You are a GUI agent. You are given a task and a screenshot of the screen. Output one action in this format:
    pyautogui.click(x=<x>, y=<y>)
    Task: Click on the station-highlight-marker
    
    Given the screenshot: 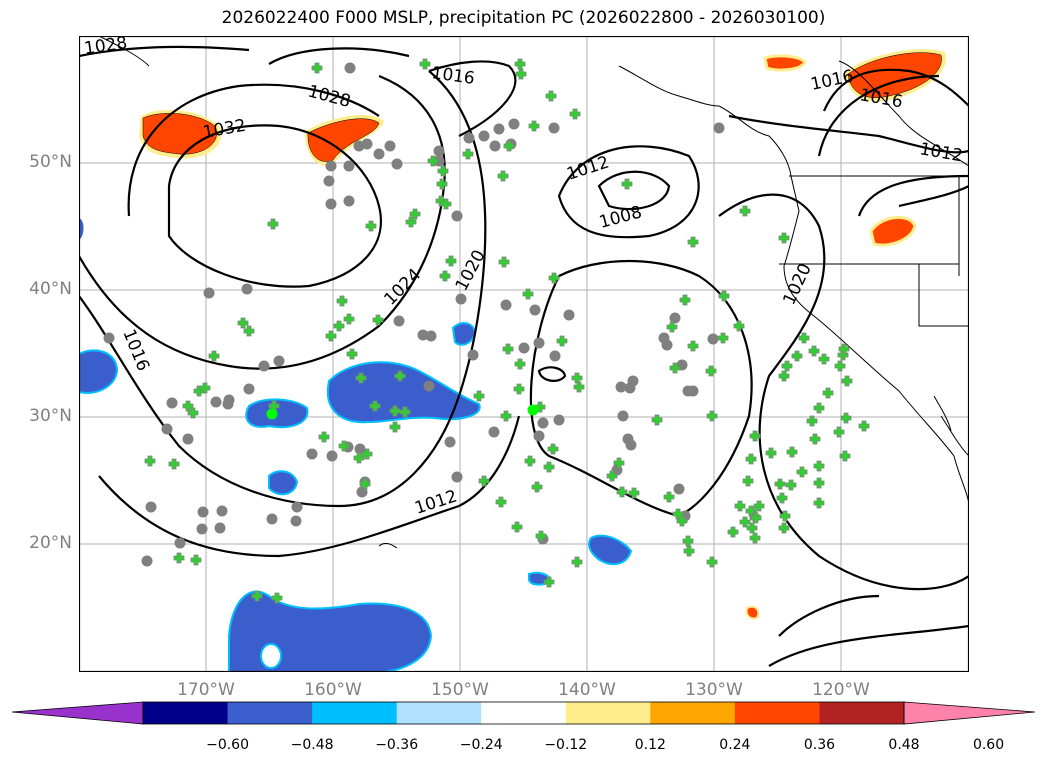 What is the action you would take?
    pyautogui.click(x=533, y=410)
    